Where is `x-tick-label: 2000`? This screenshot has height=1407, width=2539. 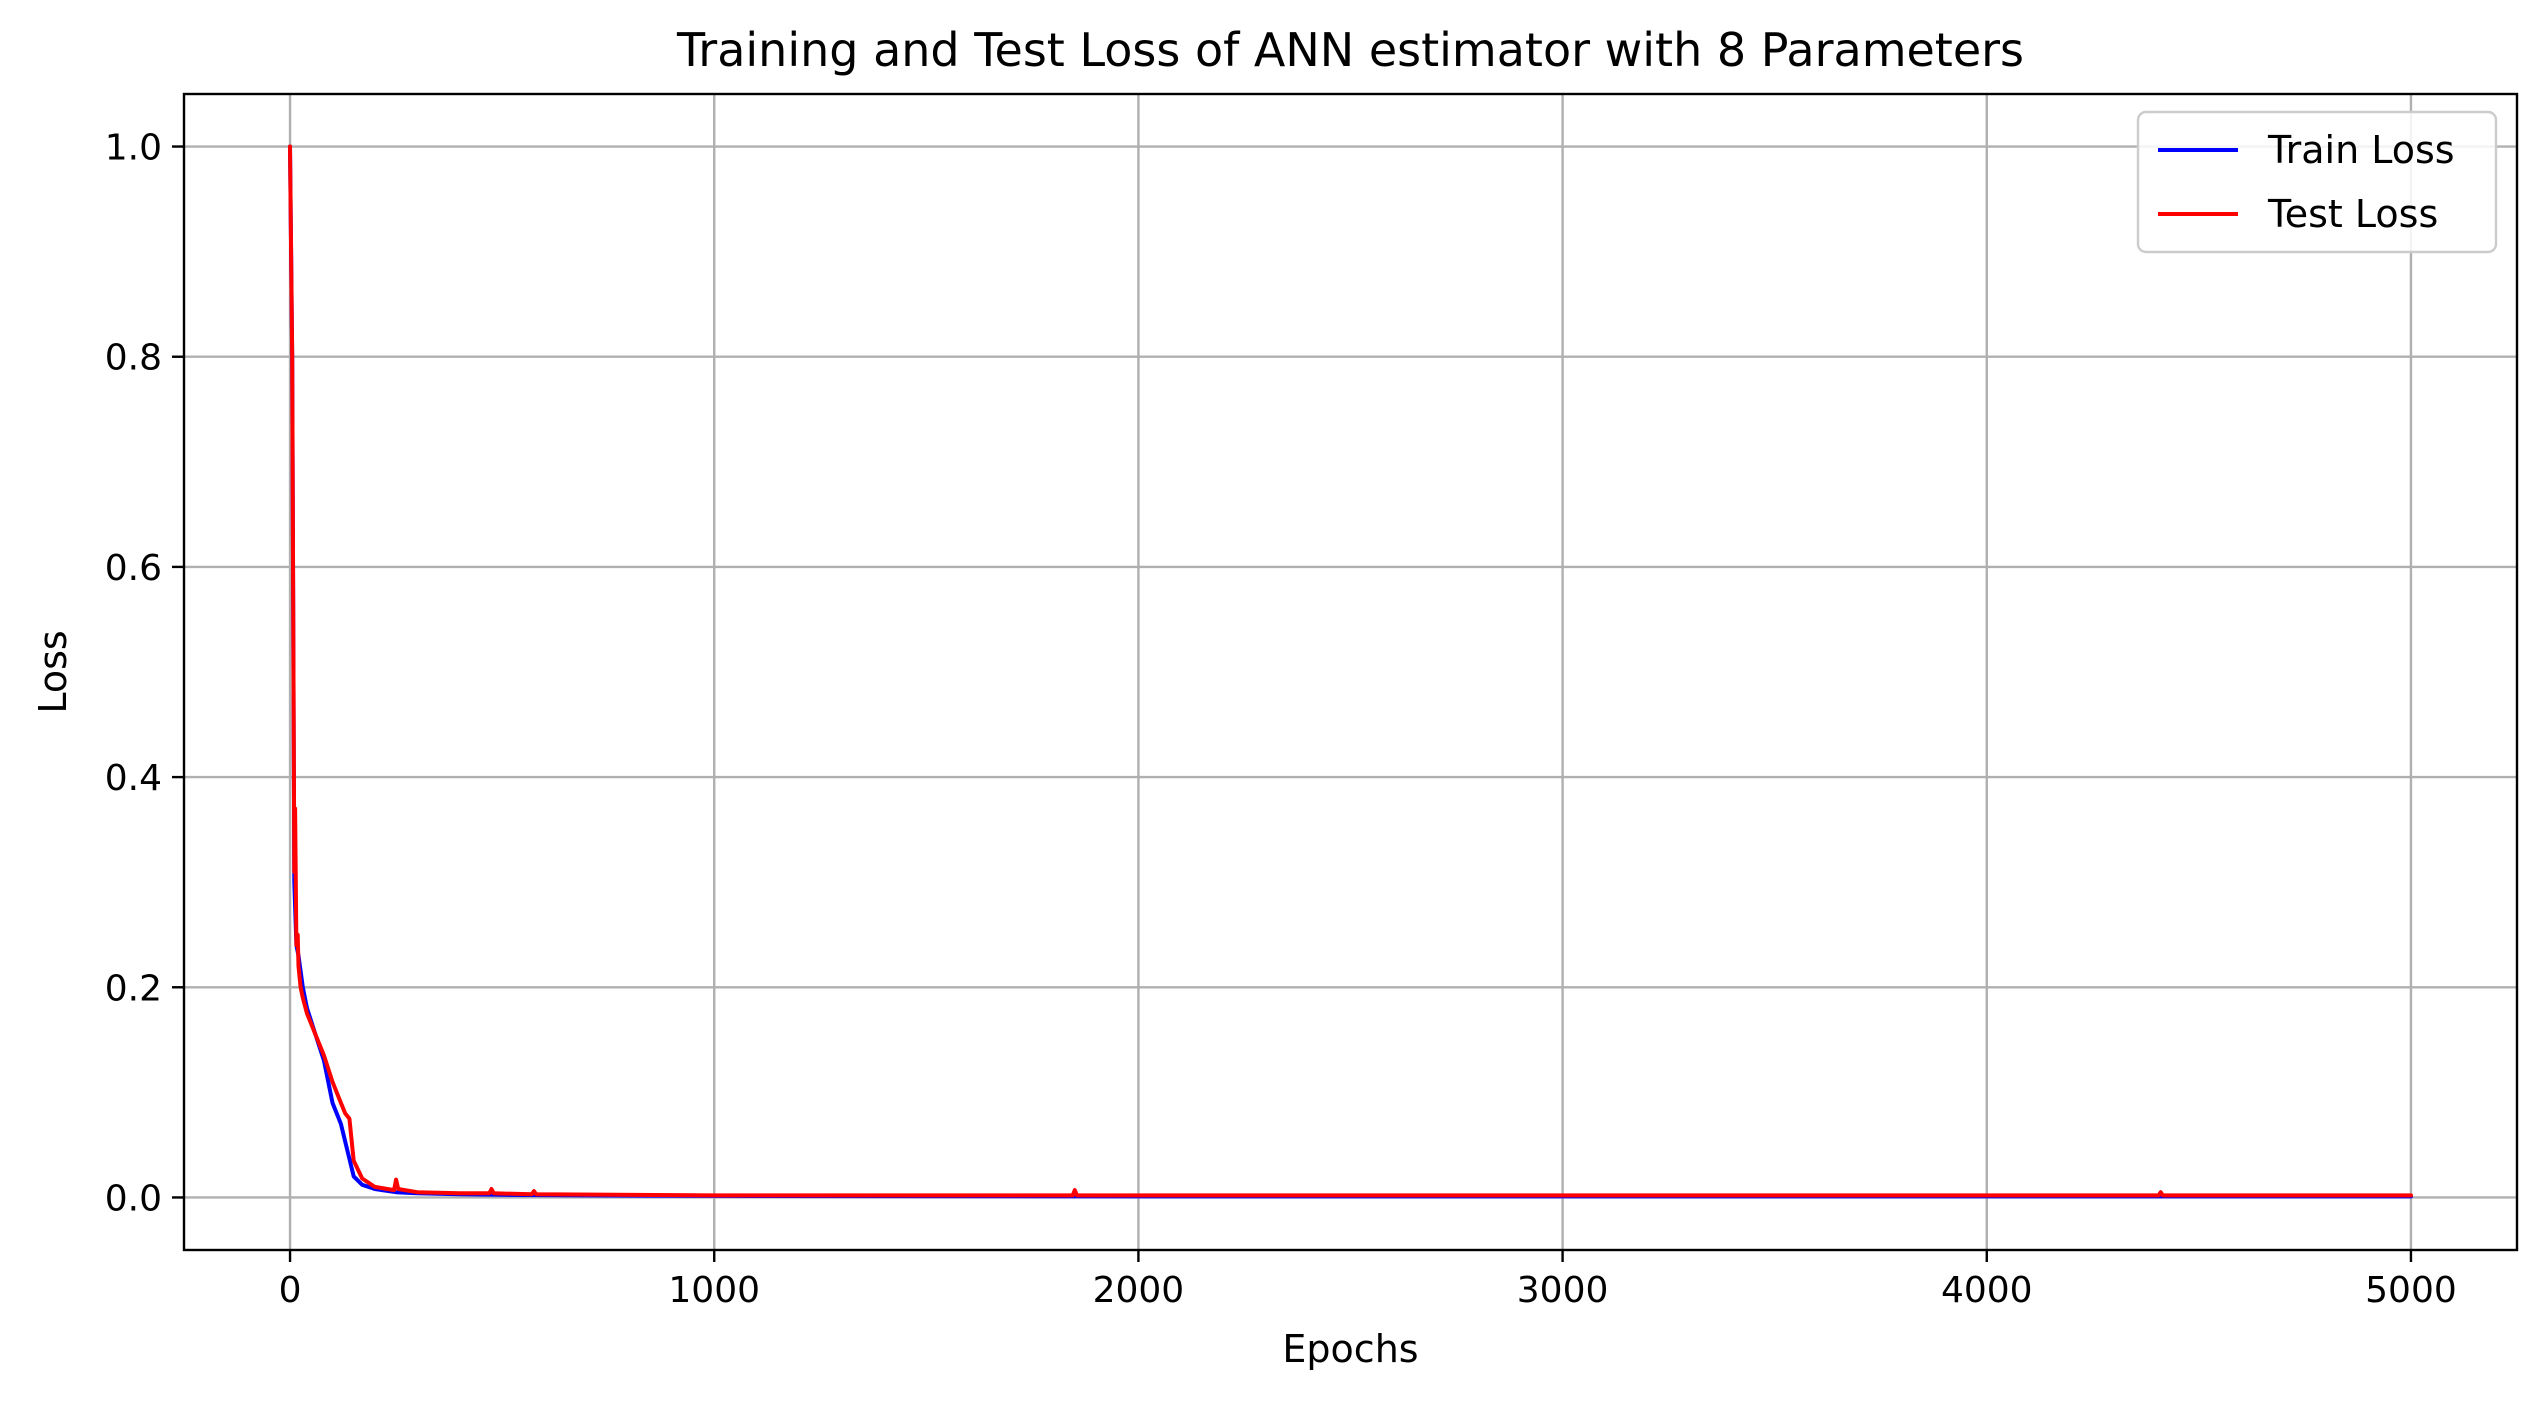
x-tick-label: 2000 is located at coordinates (1139, 1290).